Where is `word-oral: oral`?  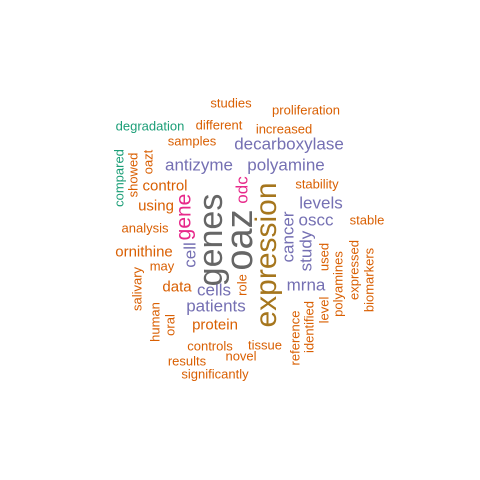 word-oral: oral is located at coordinates (170, 325).